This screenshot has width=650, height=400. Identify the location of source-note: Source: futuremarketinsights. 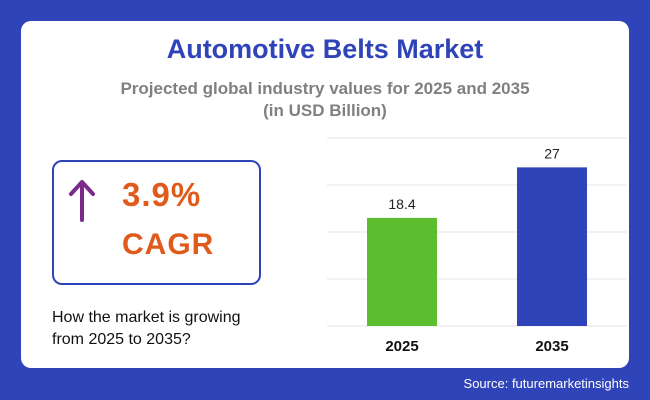
(546, 383).